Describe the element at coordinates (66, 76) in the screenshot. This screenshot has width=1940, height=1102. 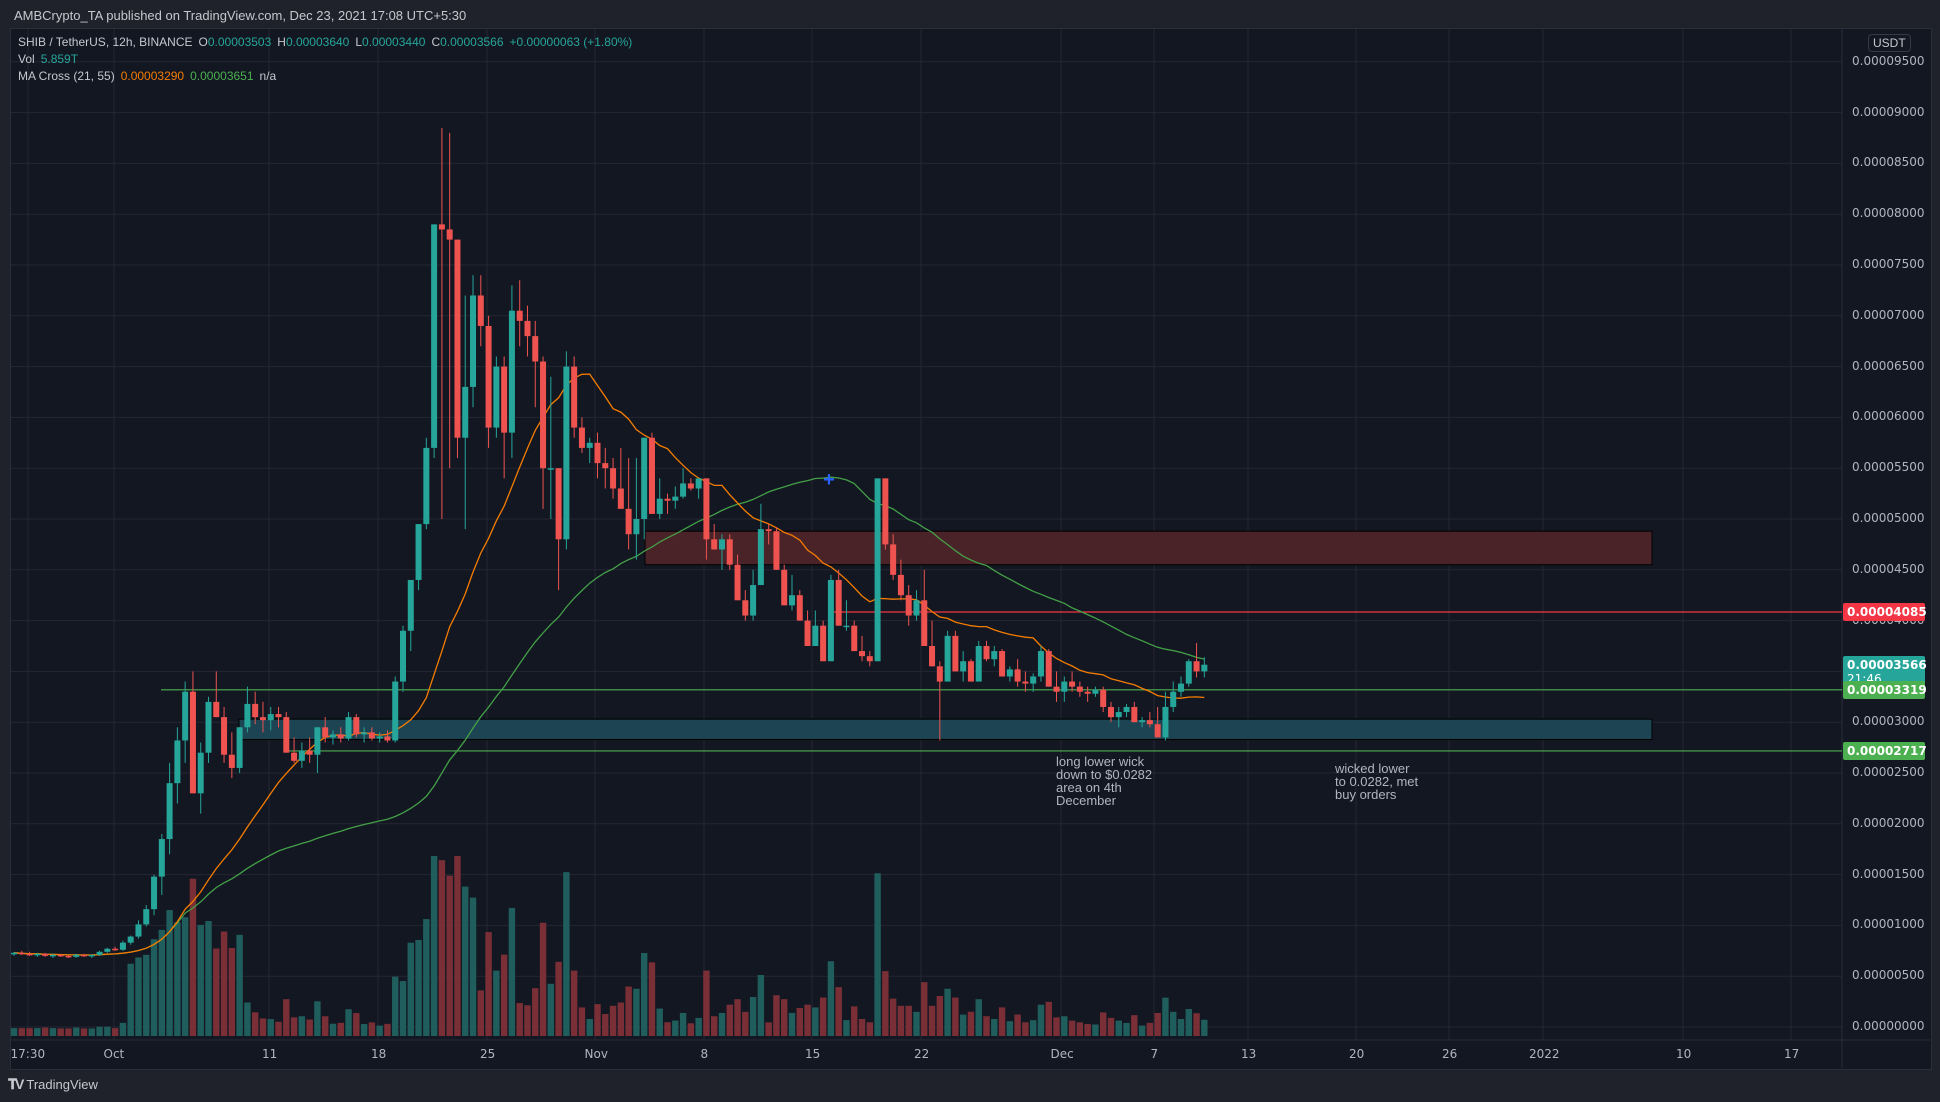
I see `ma-cross-label: MA Cross (21, 55)` at that location.